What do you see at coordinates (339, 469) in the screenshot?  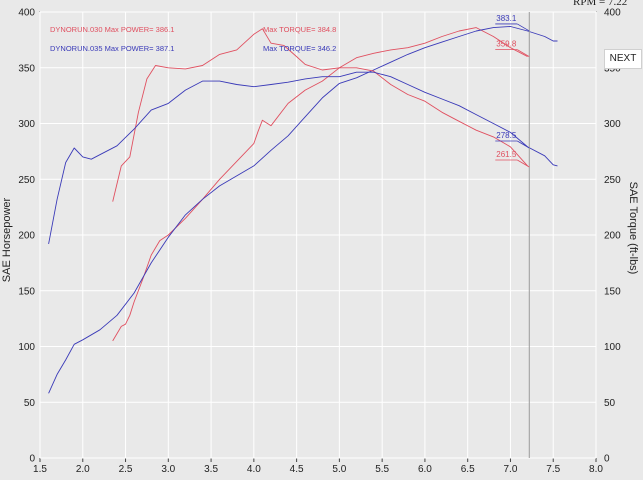 I see `x-tick-label: 5.0` at bounding box center [339, 469].